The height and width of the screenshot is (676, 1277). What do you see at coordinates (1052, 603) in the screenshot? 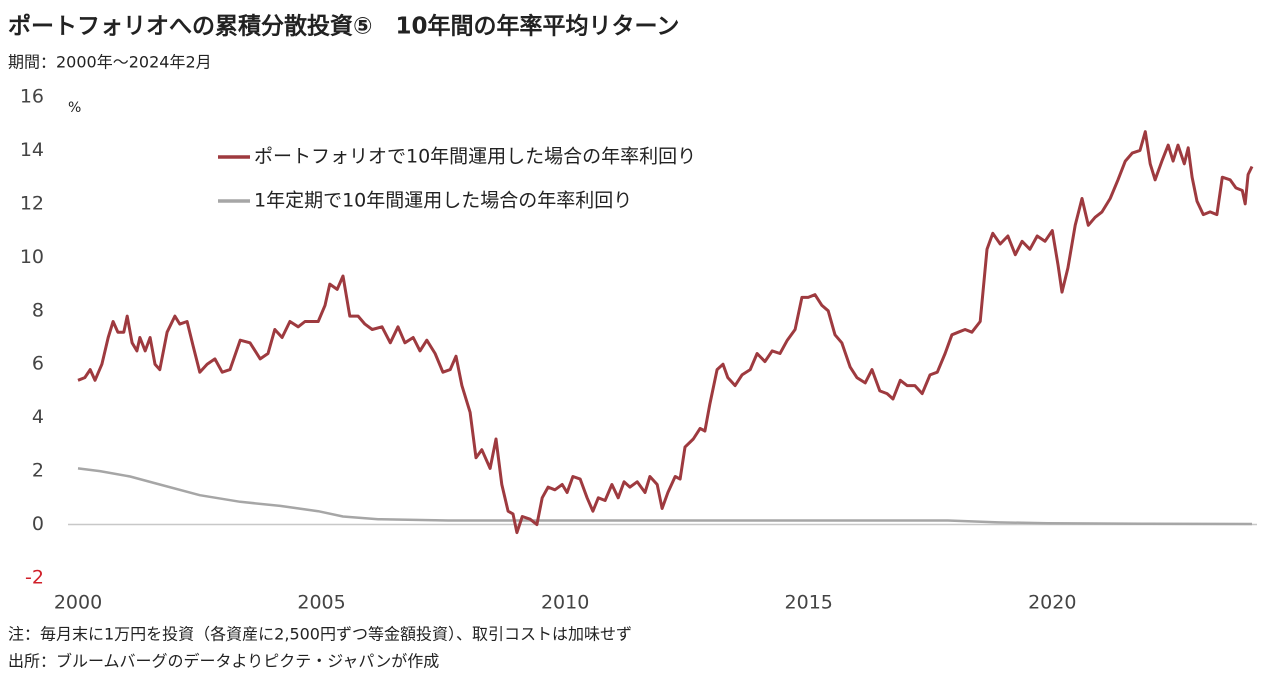
I see `x-tick-label: 2020` at bounding box center [1052, 603].